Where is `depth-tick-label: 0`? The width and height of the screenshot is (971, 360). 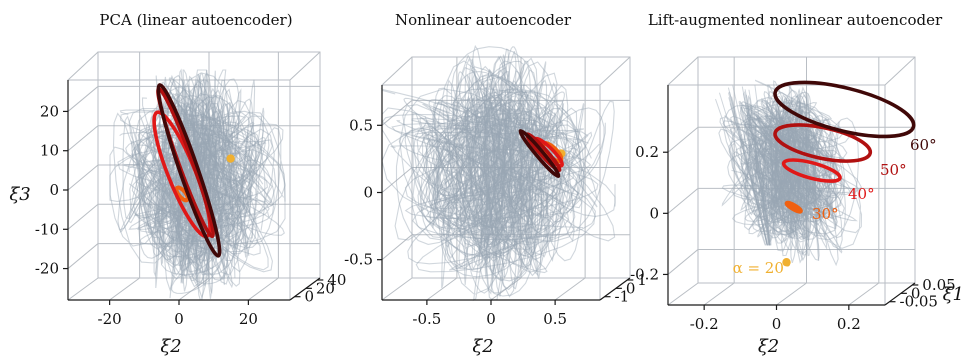
depth-tick-label: 0 is located at coordinates (631, 288).